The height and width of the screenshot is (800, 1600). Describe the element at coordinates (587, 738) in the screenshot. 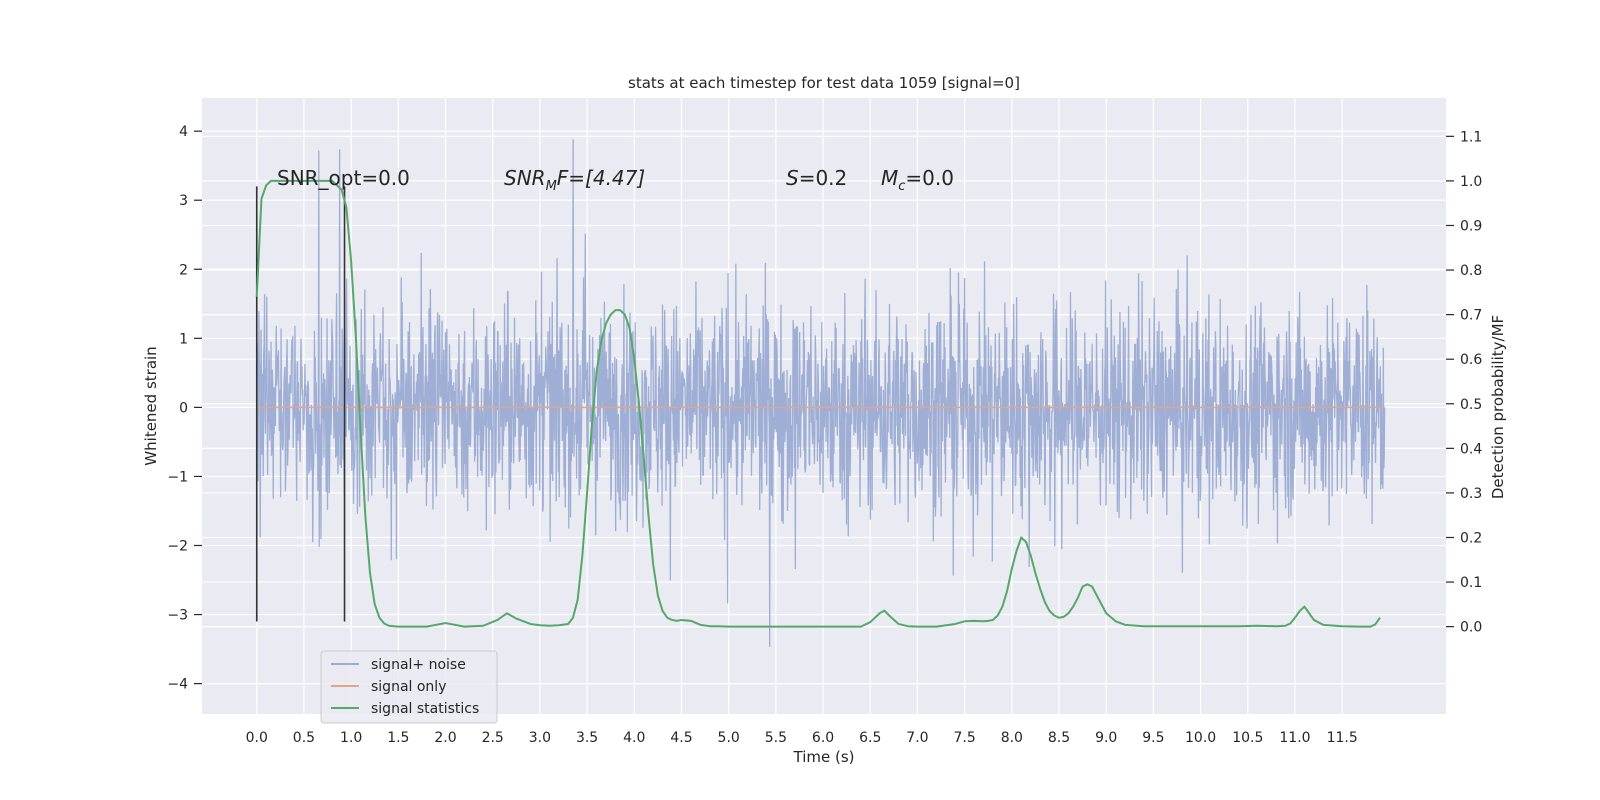

I see `x-tick-label: 3.5` at that location.